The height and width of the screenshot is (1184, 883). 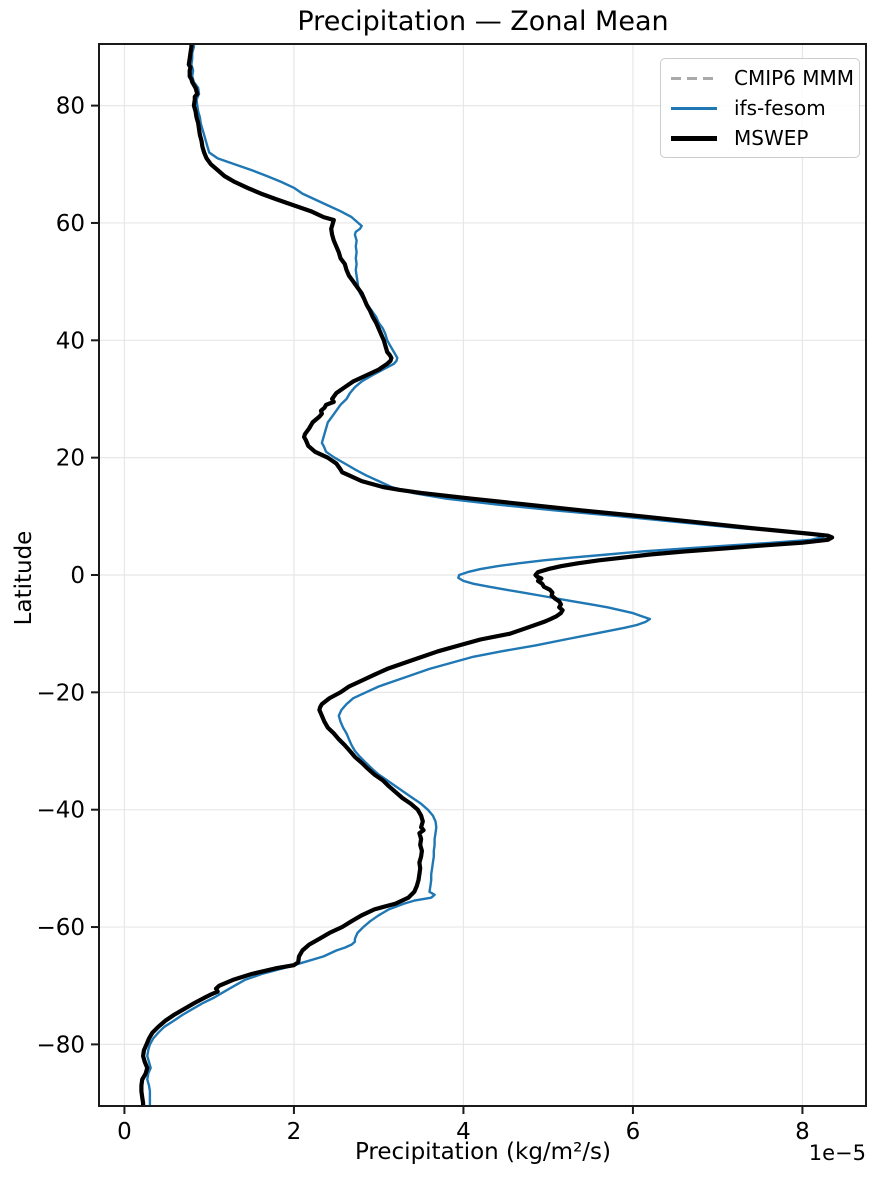 I want to click on legend-line-sample-ifs-fesom, so click(x=694, y=108).